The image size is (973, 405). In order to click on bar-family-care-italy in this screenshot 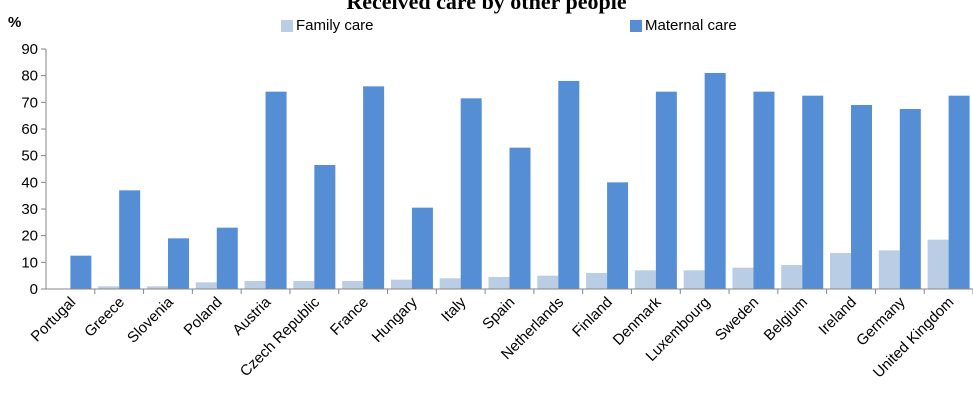, I will do `click(450, 283)`.